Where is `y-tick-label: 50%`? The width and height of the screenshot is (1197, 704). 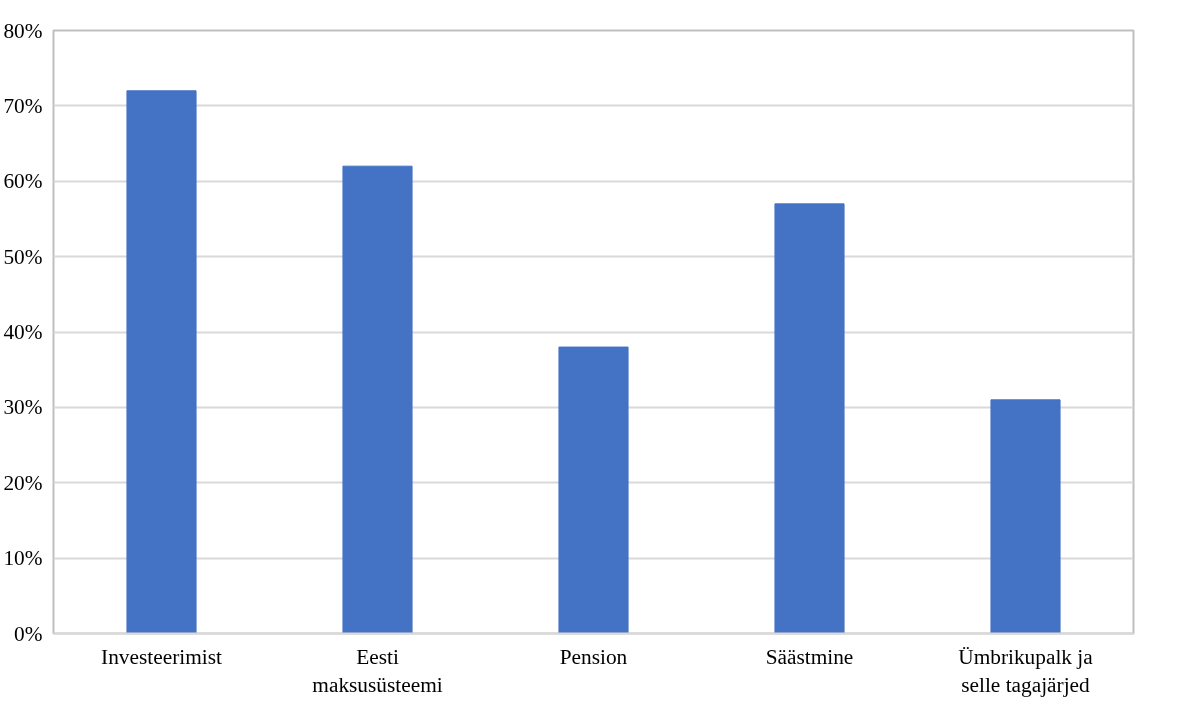 y-tick-label: 50% is located at coordinates (23, 256).